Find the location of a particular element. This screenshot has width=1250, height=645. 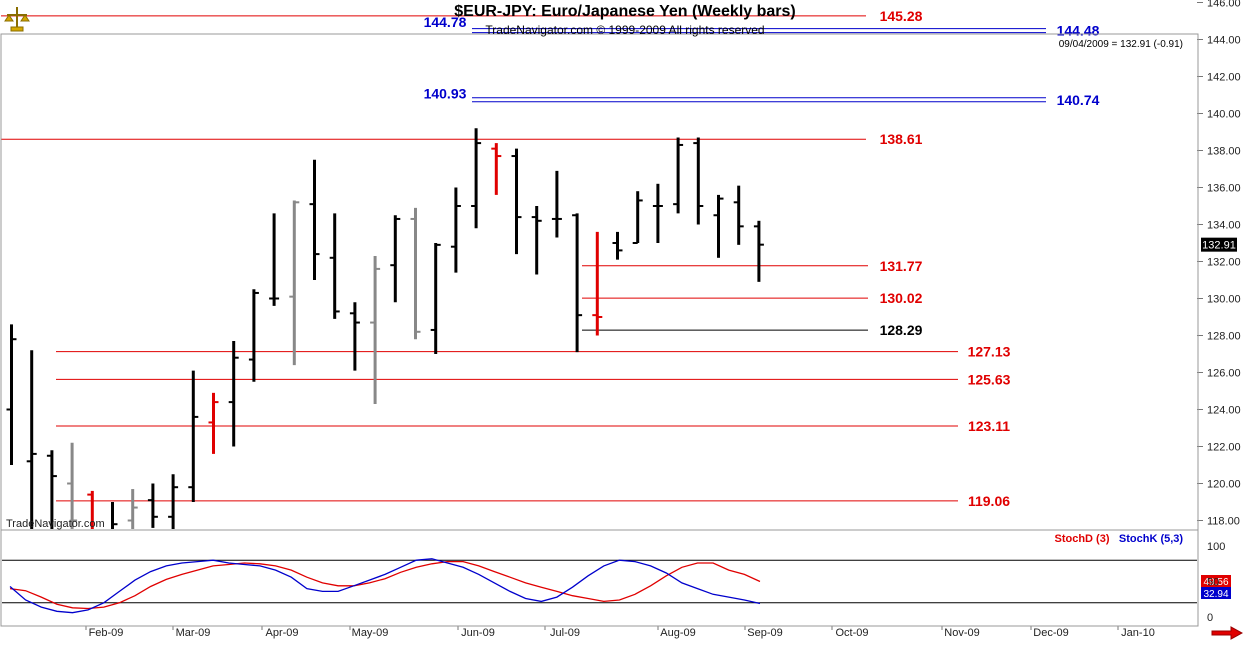

y-tick-label: 146.00 is located at coordinates (1224, 5).